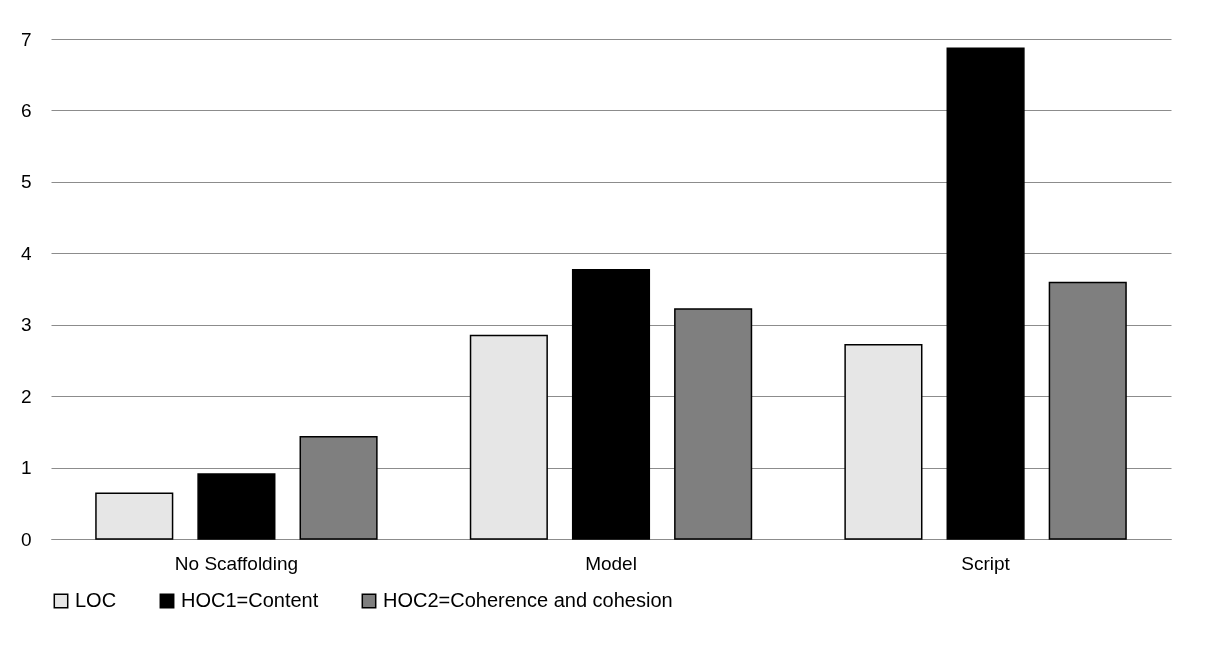  I want to click on y-tick-label: 3, so click(26, 325).